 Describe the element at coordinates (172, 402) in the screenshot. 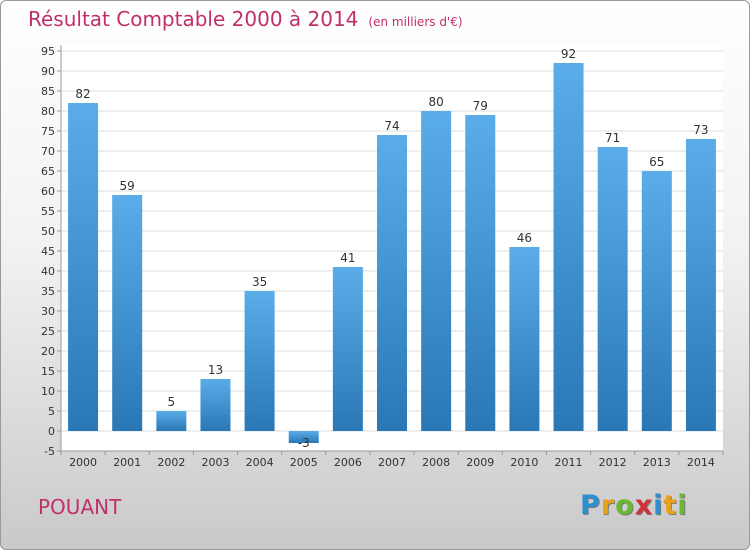

I see `value-label: 5` at that location.